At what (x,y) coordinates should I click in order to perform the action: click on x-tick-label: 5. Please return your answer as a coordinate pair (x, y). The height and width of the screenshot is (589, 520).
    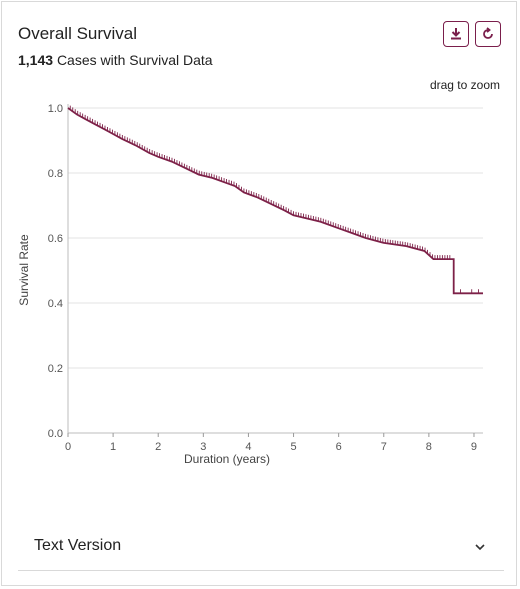
    Looking at the image, I should click on (293, 447).